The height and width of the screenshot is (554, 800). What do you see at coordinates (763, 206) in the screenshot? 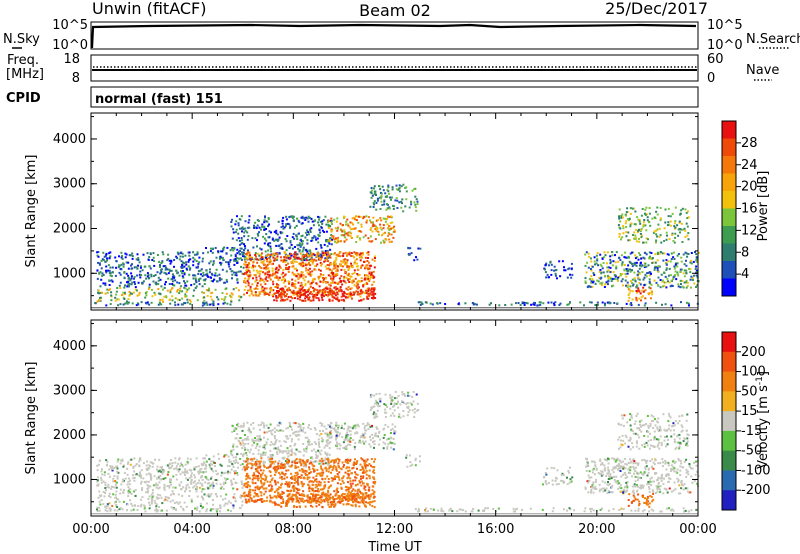
I see `power-colorbar-label: Power [dB]` at bounding box center [763, 206].